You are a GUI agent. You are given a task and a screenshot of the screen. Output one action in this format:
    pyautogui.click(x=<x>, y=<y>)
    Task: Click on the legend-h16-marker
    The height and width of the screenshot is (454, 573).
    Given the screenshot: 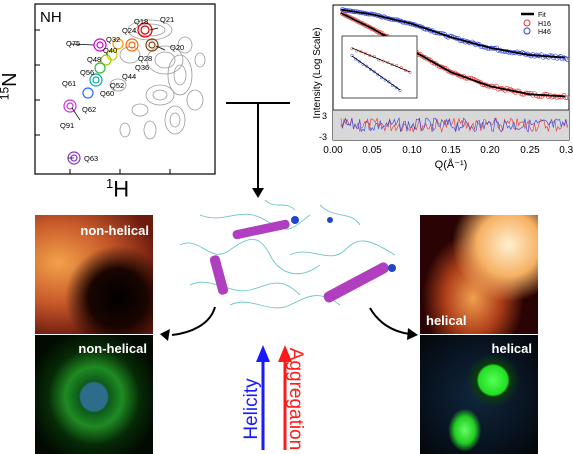 What is the action you would take?
    pyautogui.click(x=527, y=23)
    